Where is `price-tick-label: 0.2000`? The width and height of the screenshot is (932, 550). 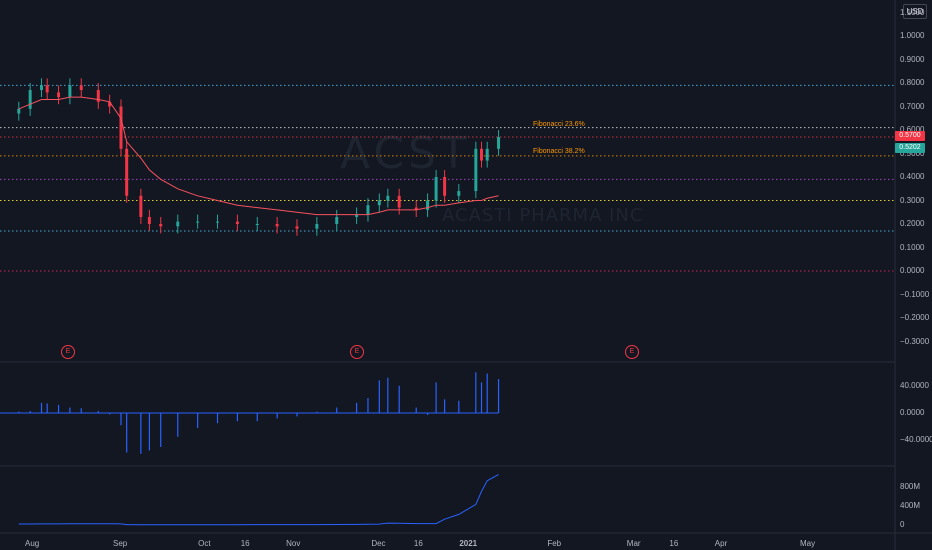 price-tick-label: 0.2000 is located at coordinates (912, 223).